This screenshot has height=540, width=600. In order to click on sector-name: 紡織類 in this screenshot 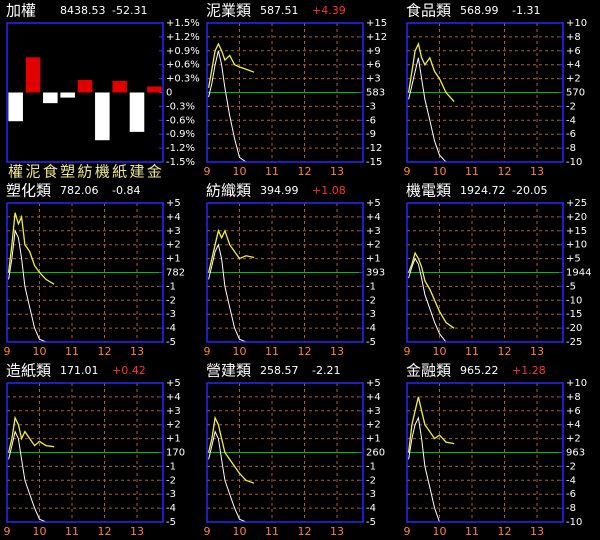, I will do `click(228, 191)`.